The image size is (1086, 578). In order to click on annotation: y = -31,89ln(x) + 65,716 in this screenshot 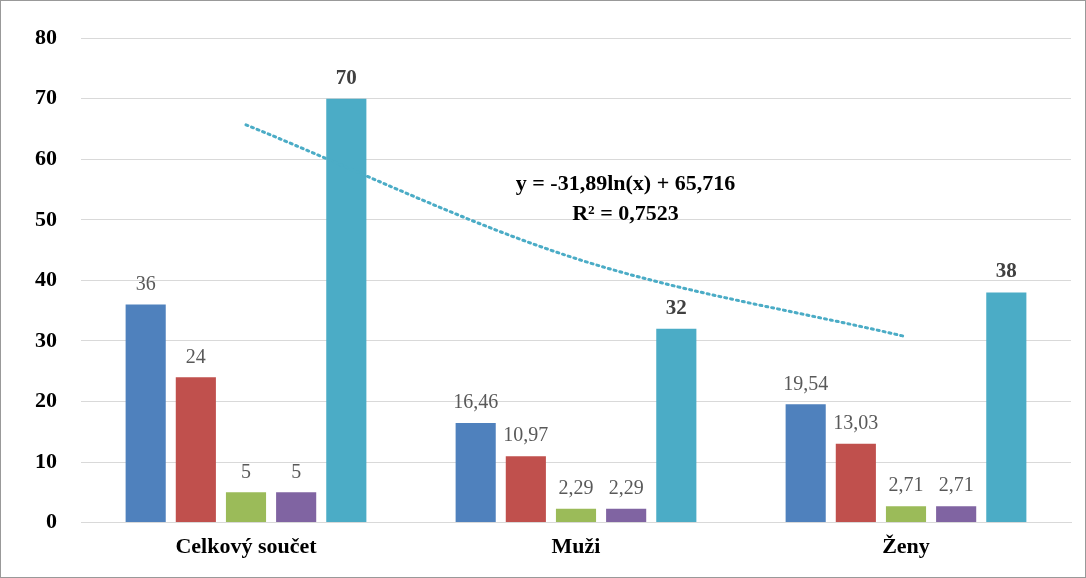, I will do `click(625, 182)`.